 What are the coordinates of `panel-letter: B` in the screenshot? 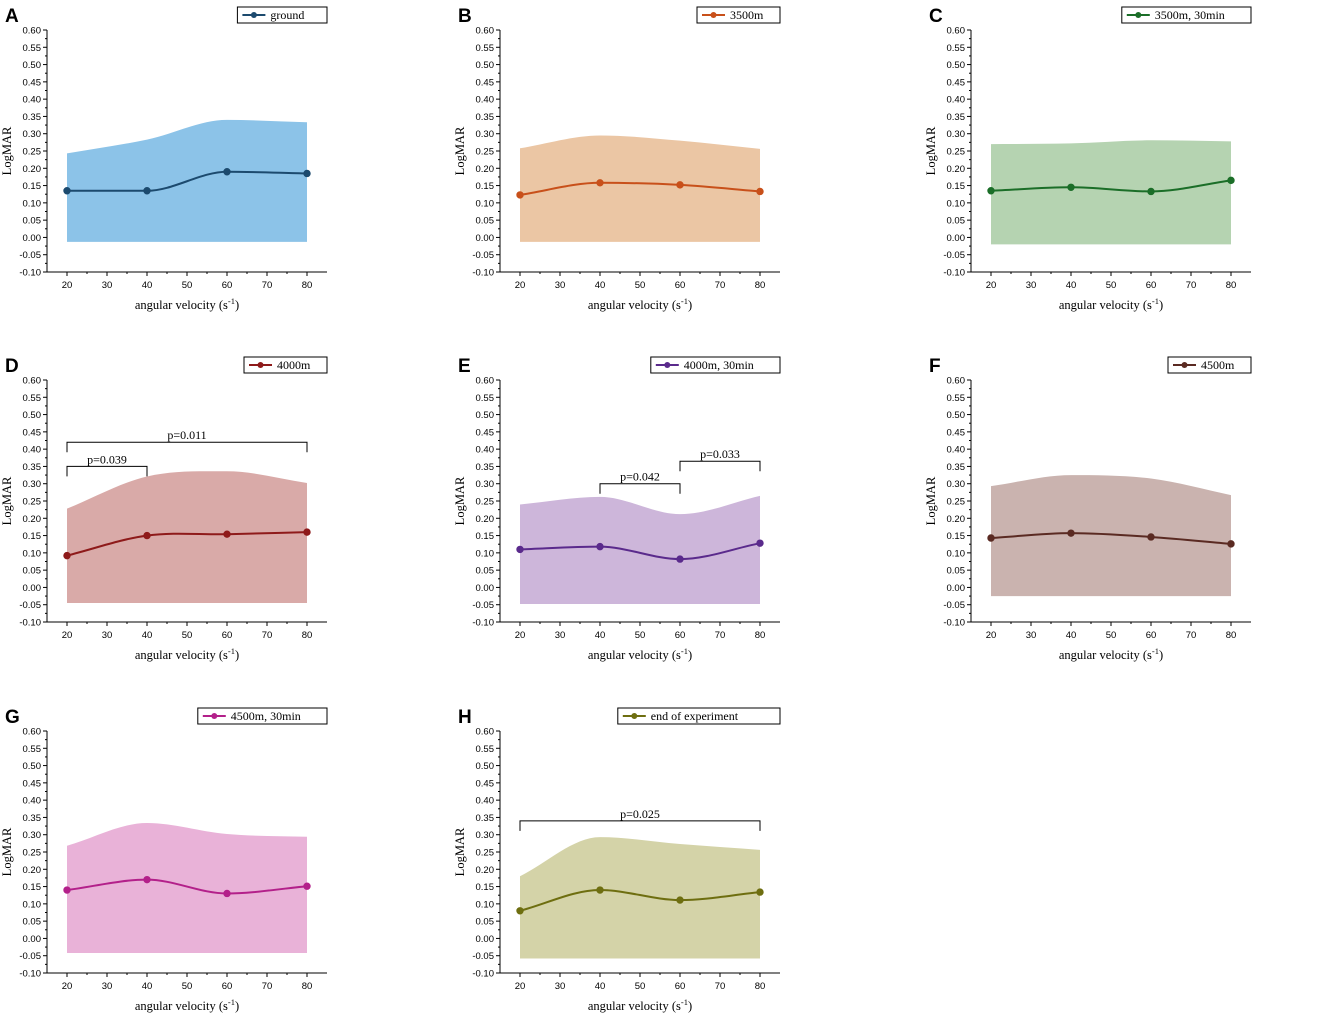 It's located at (465, 16).